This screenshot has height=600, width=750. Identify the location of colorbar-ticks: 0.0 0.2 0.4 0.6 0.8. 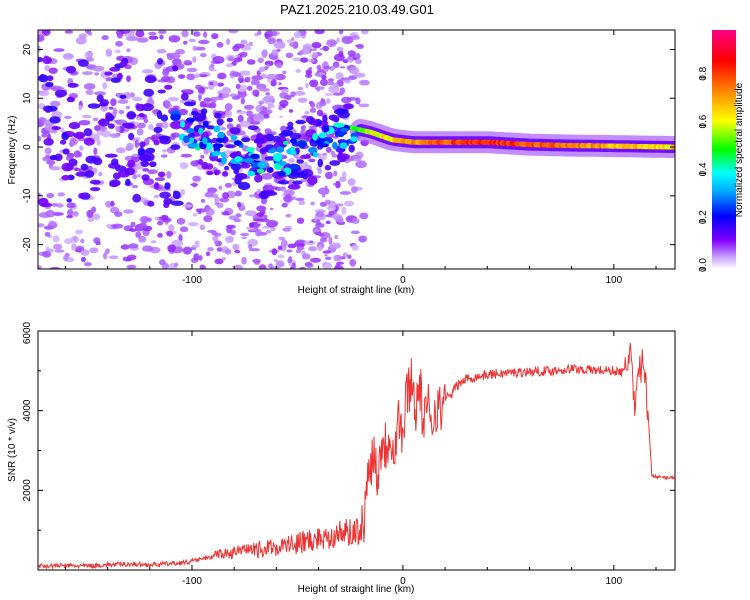
(703, 169).